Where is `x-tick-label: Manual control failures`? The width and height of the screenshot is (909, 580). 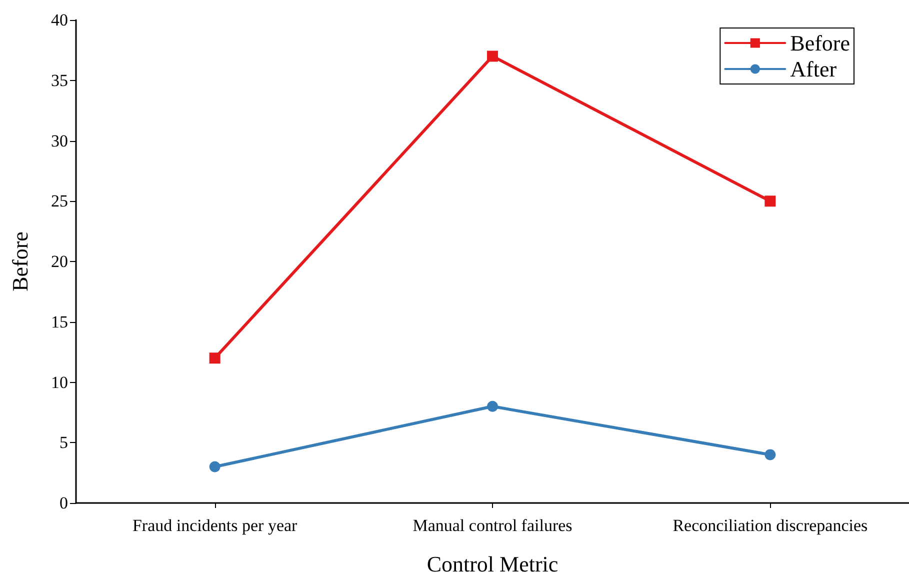 x-tick-label: Manual control failures is located at coordinates (492, 525).